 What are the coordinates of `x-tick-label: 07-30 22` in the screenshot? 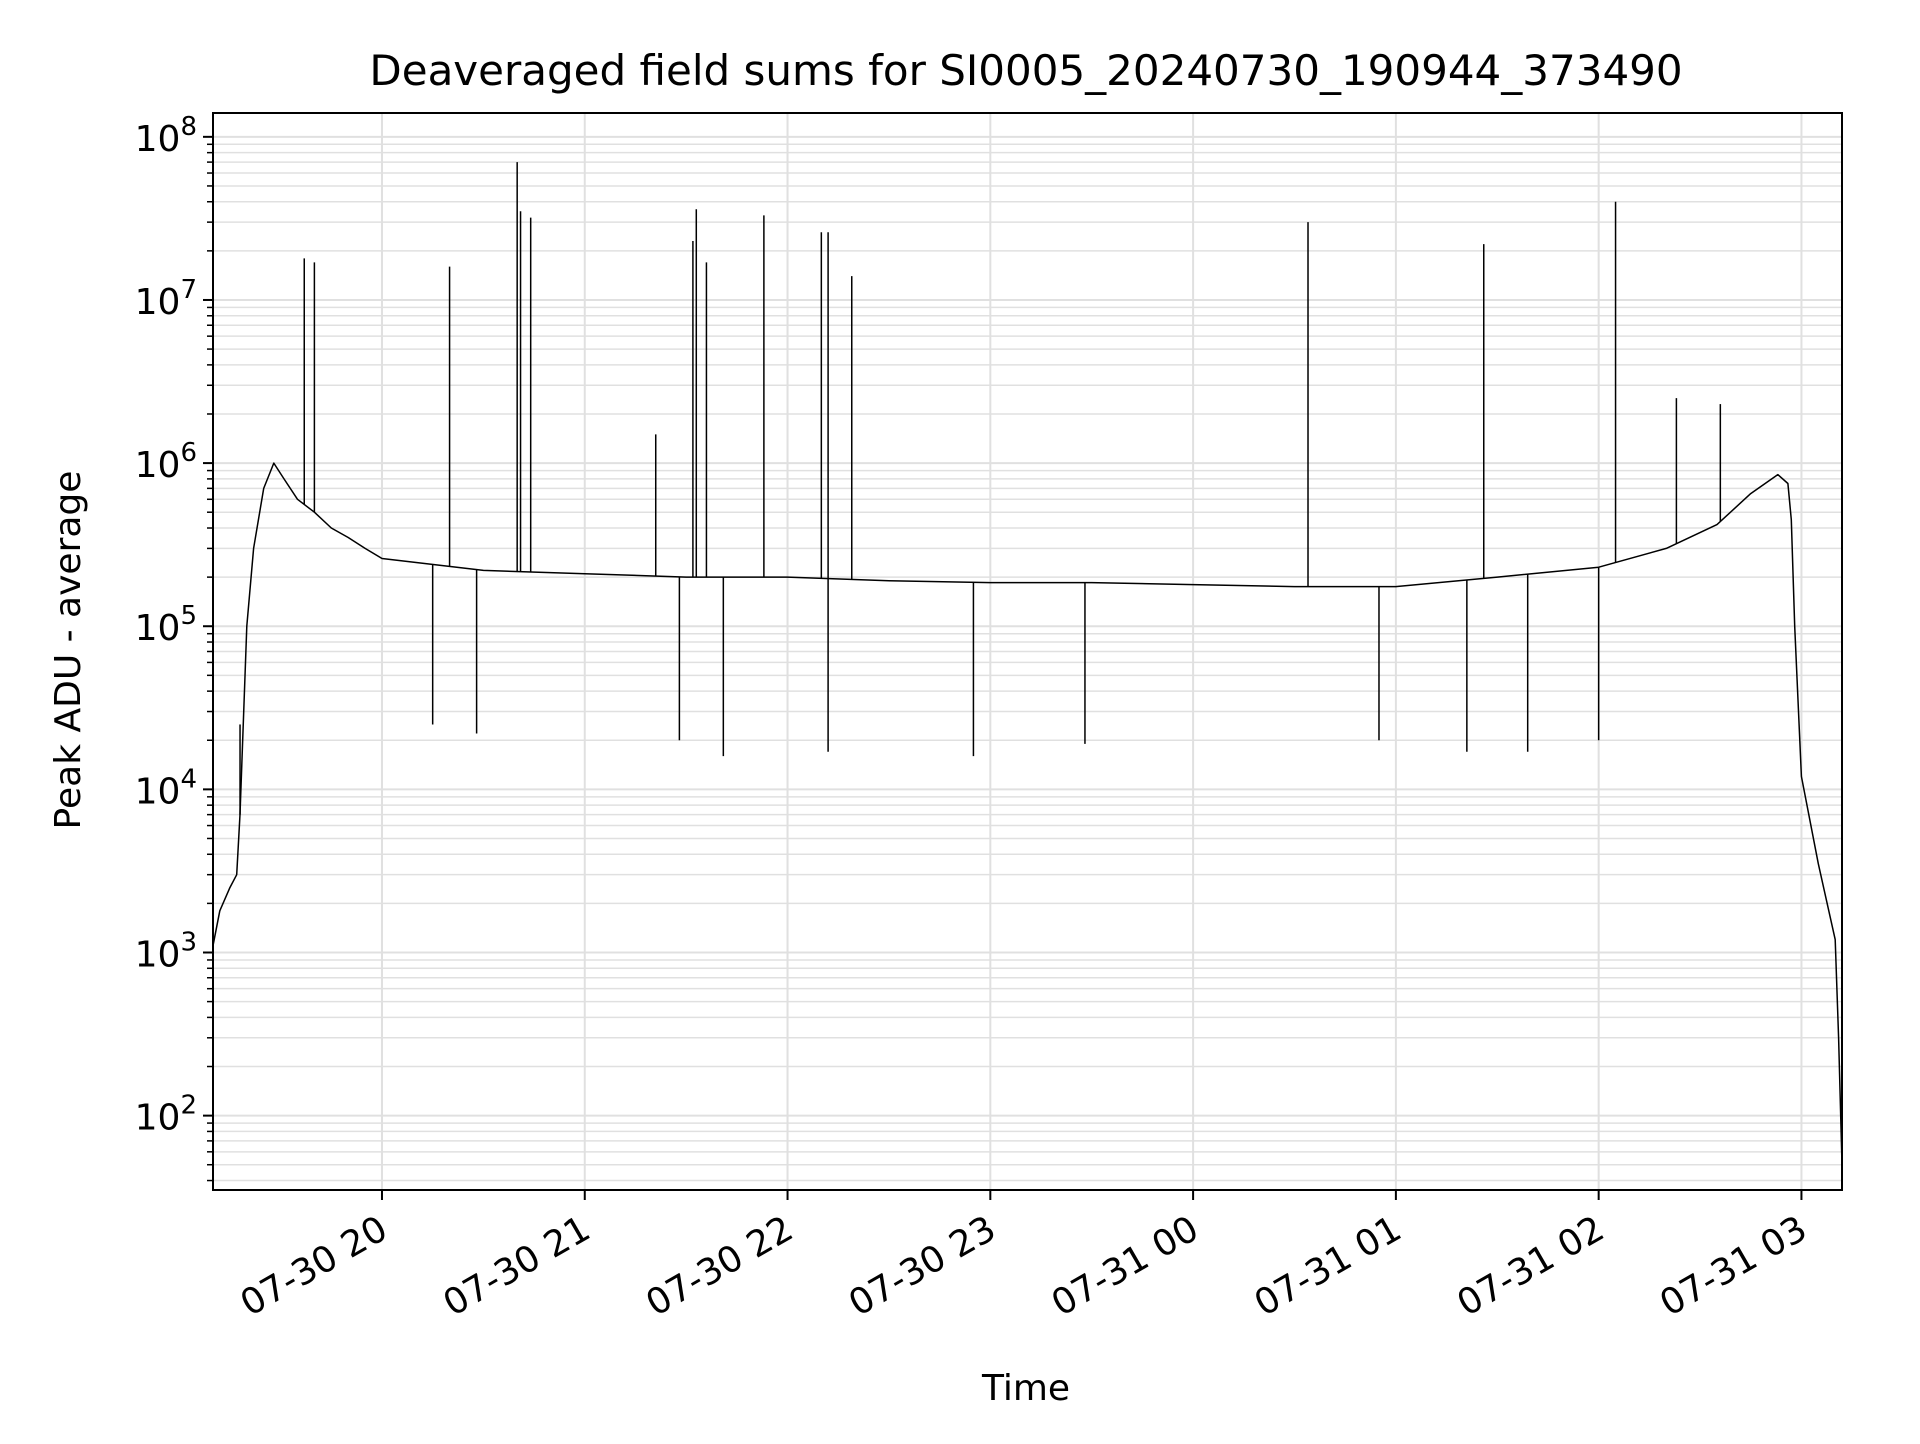 It's located at (719, 1266).